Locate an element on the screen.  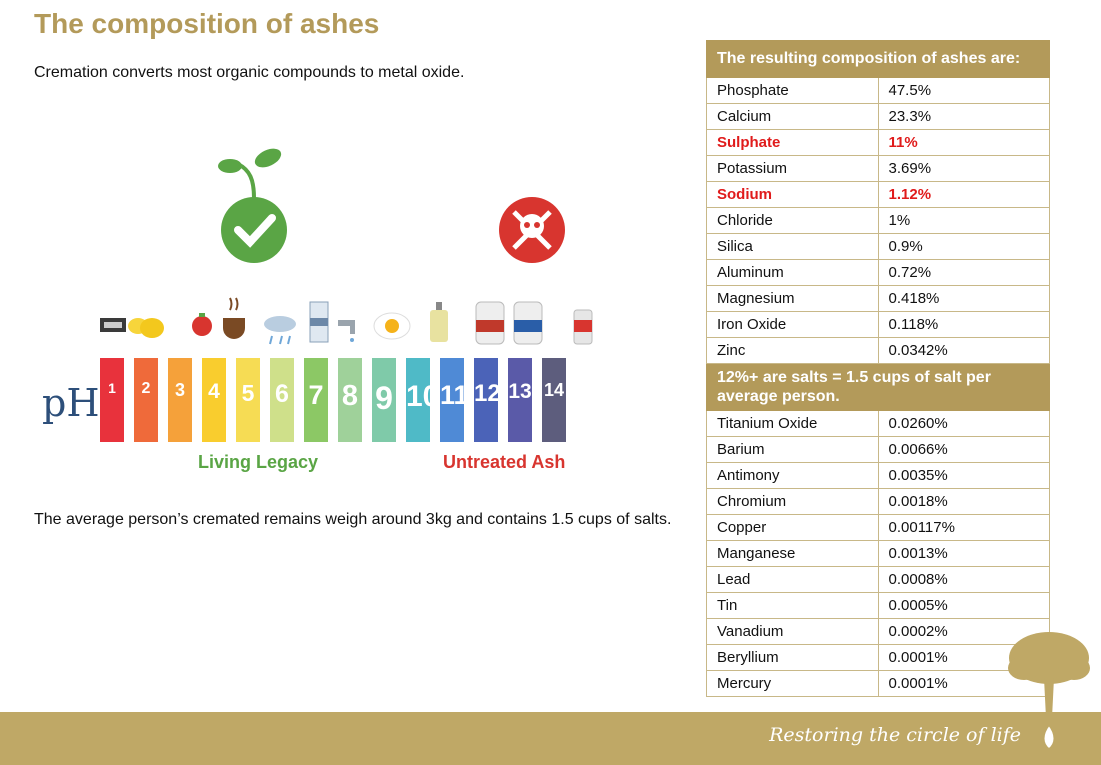
element-name: Phosphate is located at coordinates (792, 90).